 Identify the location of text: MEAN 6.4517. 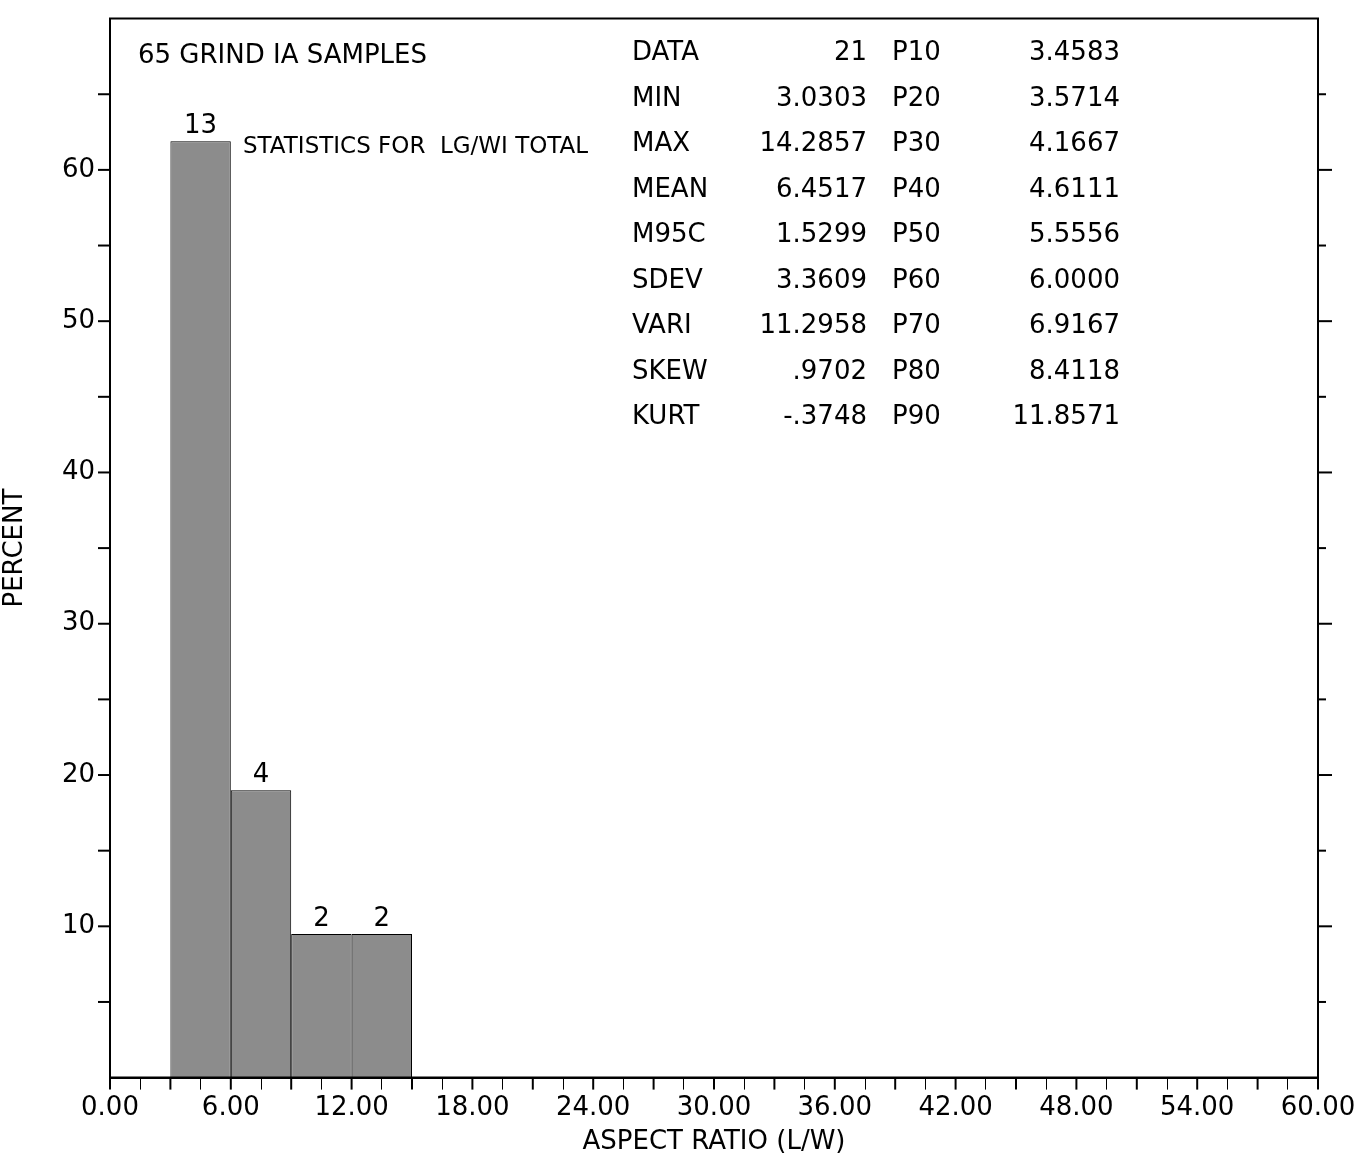
(749, 187).